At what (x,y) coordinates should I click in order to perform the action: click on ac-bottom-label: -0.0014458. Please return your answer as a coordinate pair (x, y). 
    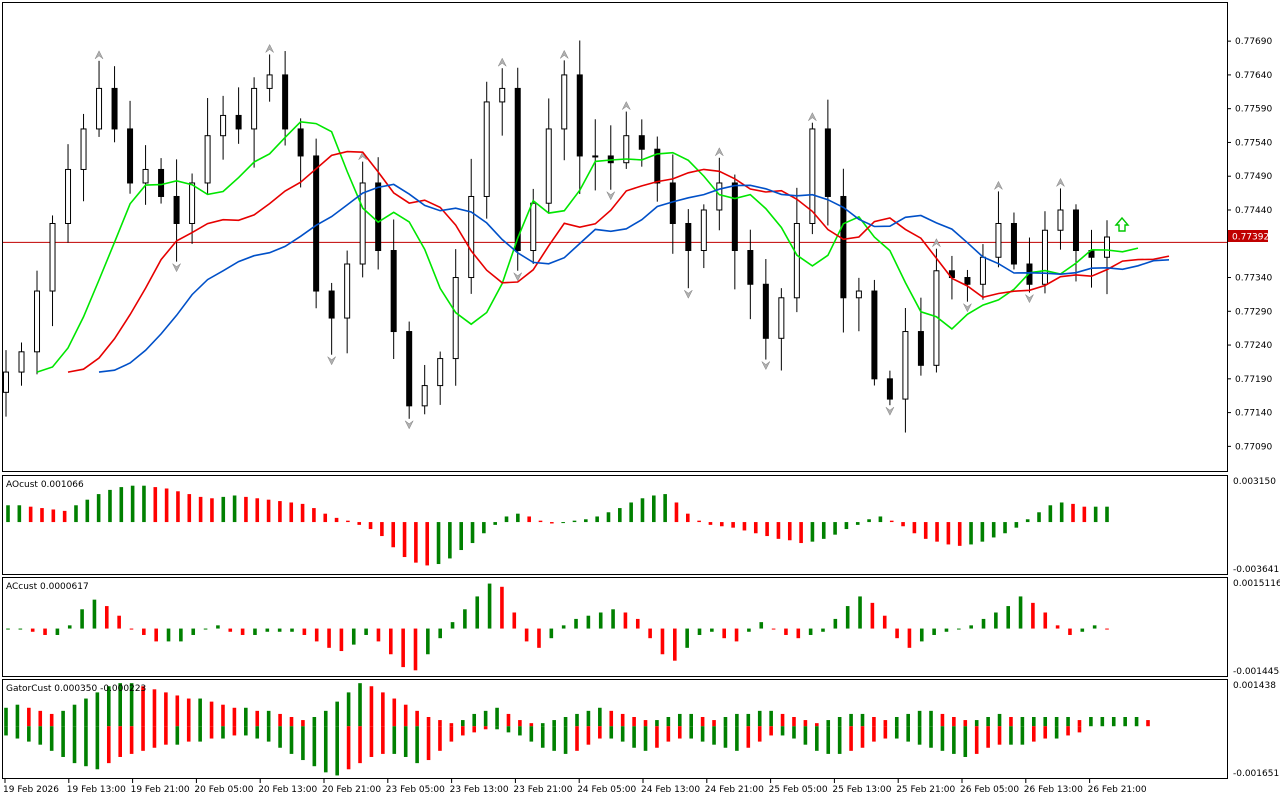
    Looking at the image, I should click on (1256, 672).